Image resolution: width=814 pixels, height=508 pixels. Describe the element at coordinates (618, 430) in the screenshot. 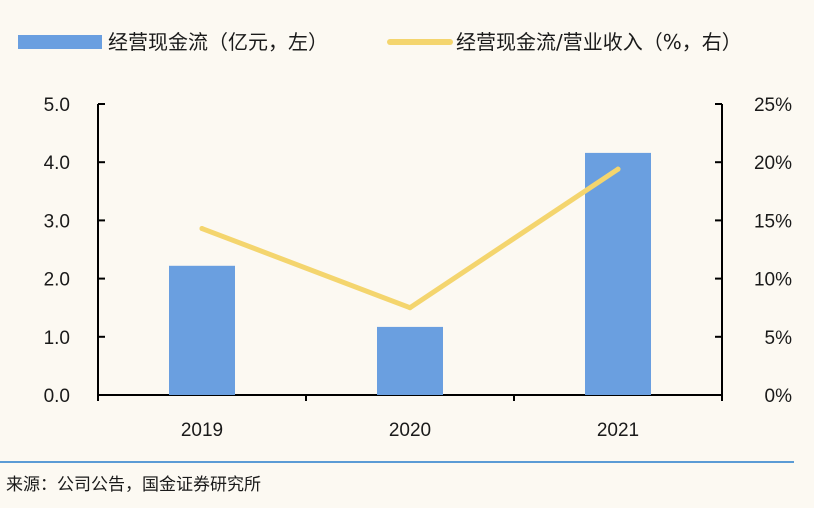

I see `x-axis-tick-label: 2021` at that location.